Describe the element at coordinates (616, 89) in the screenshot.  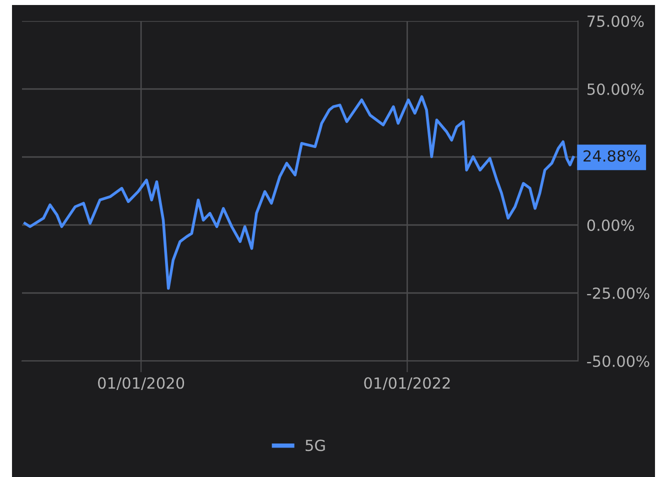
I see `y-tick-label: 50.00%` at that location.